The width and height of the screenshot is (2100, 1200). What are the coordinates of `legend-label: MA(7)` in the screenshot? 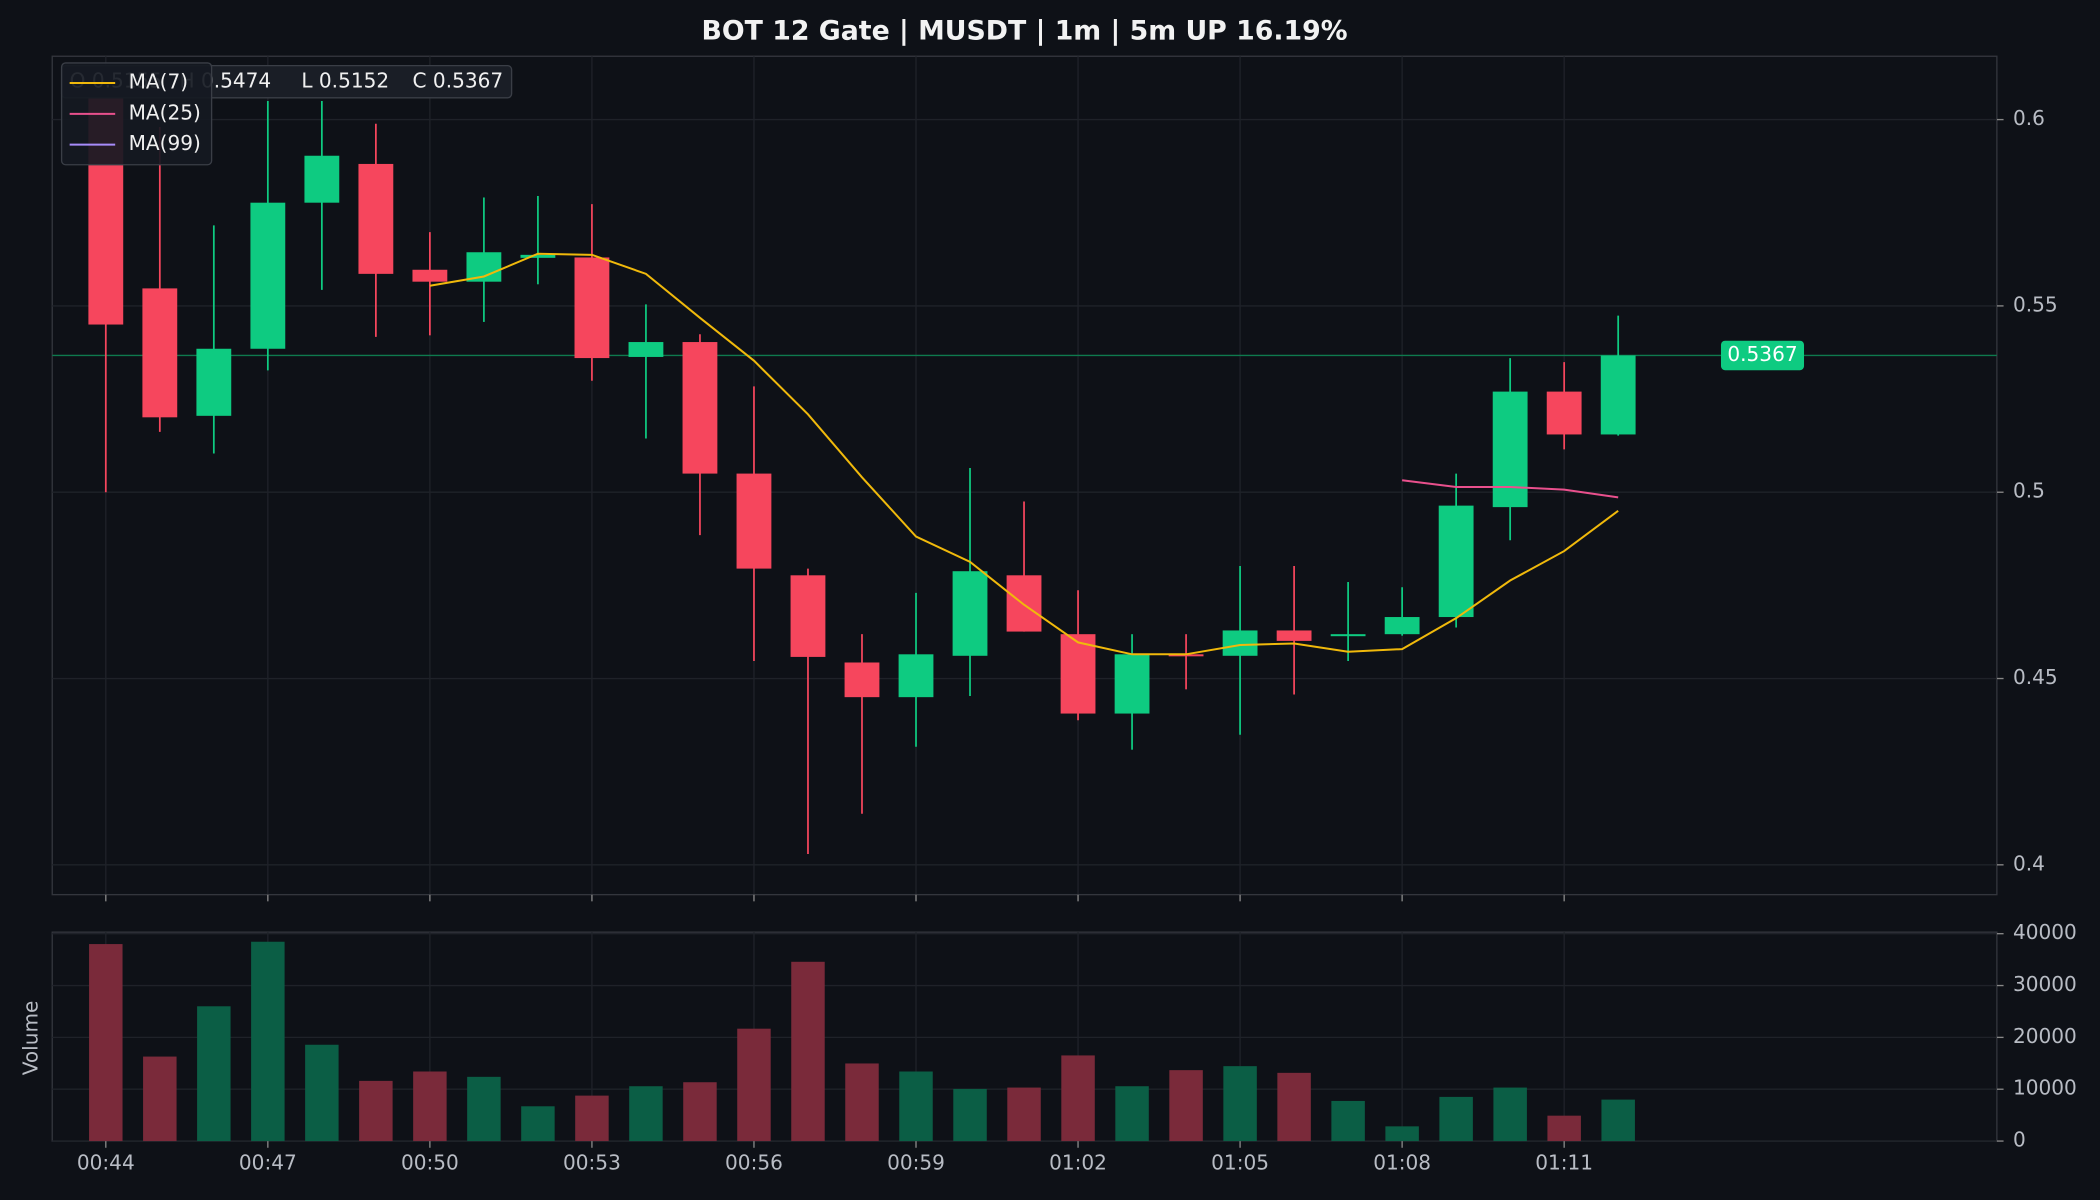 It's located at (159, 82).